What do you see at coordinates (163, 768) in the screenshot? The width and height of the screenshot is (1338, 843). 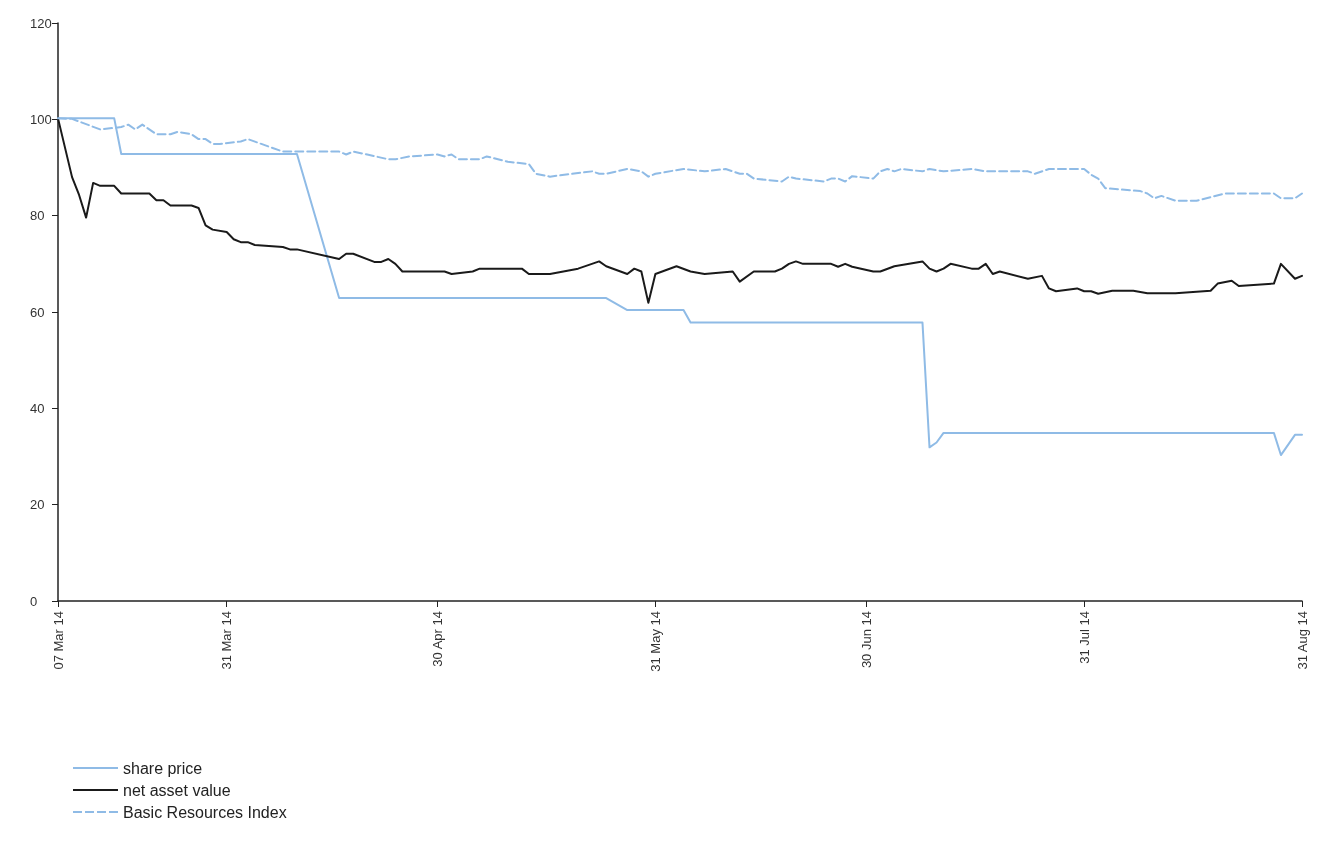 I see `legend-label: share price` at bounding box center [163, 768].